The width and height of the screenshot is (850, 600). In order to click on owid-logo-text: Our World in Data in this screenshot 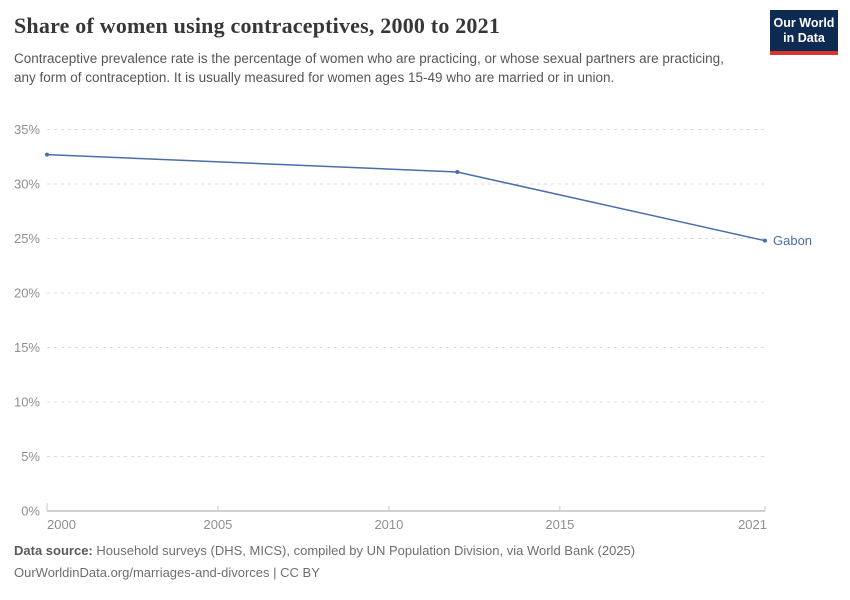, I will do `click(804, 30)`.